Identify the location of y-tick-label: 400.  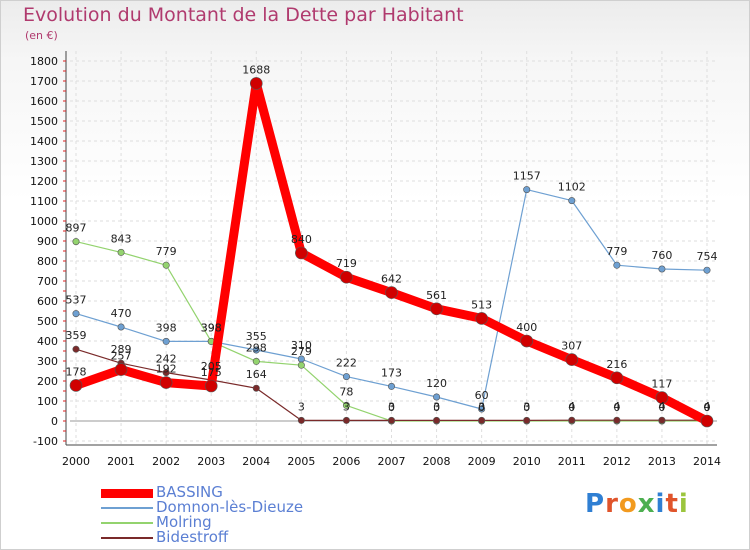
(47, 341).